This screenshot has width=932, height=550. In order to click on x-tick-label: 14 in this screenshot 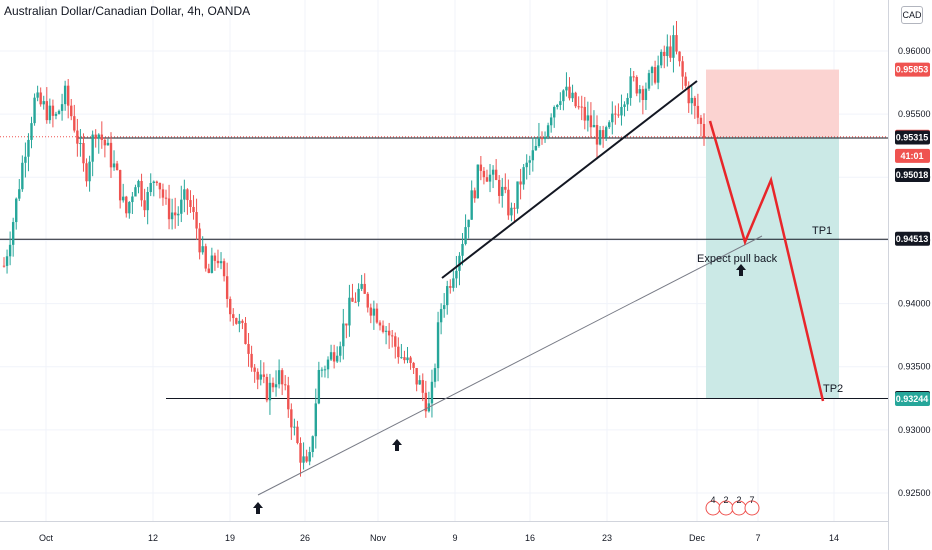, I will do `click(834, 538)`.